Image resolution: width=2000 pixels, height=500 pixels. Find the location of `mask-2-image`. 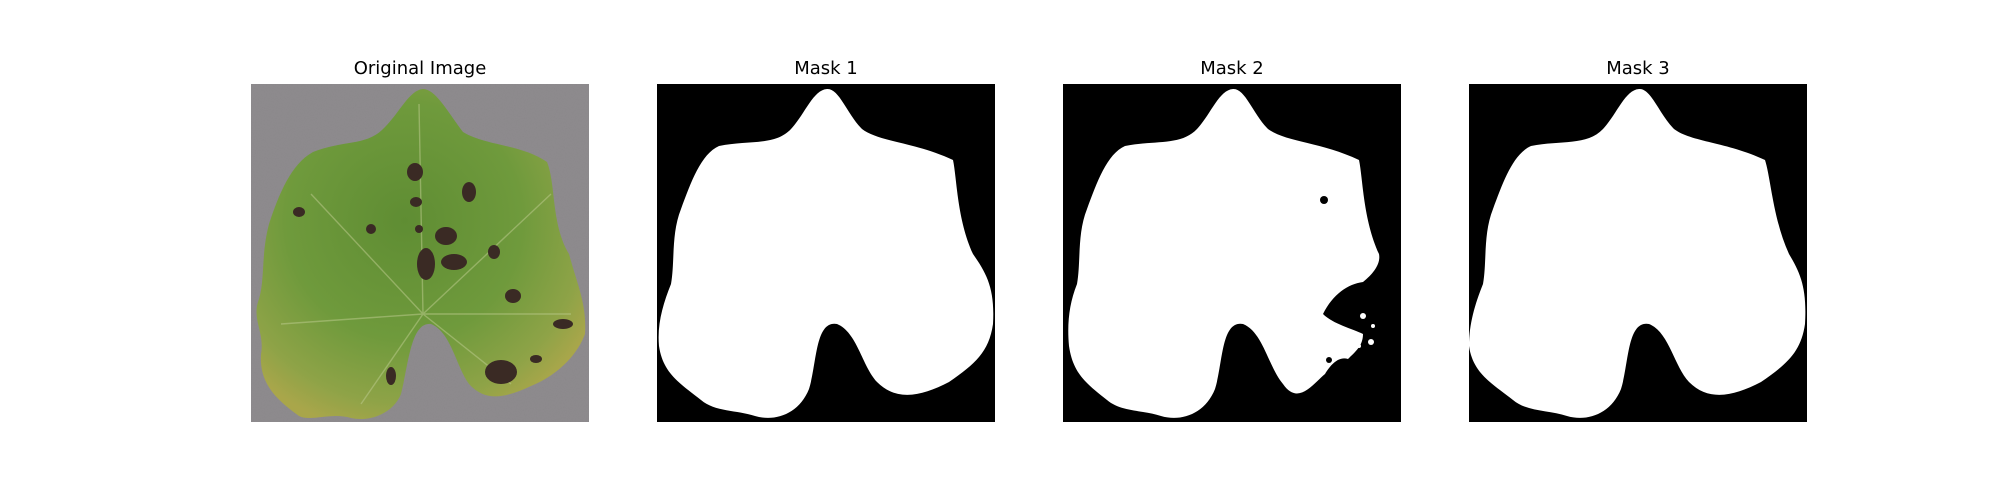

mask-2-image is located at coordinates (1232, 253).